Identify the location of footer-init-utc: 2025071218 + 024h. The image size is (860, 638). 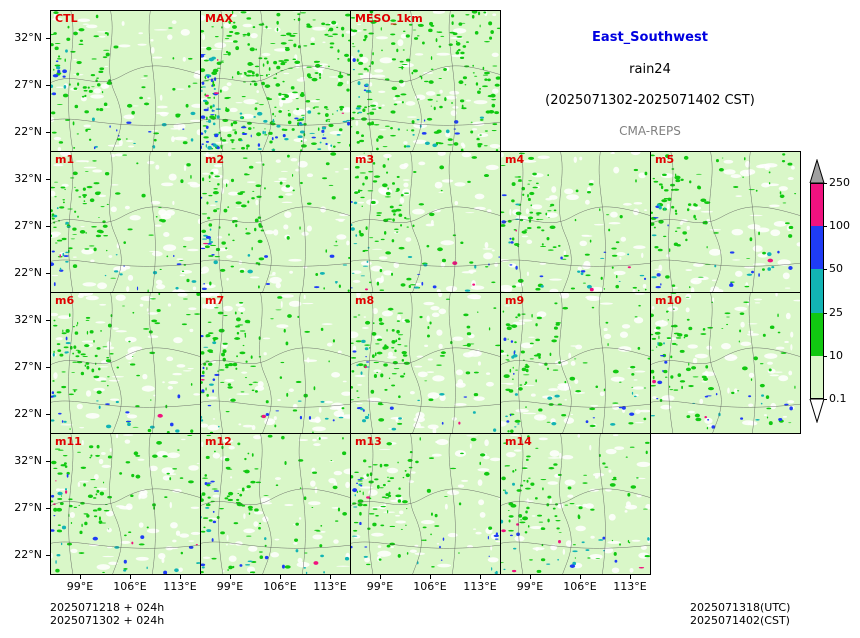
(107, 607).